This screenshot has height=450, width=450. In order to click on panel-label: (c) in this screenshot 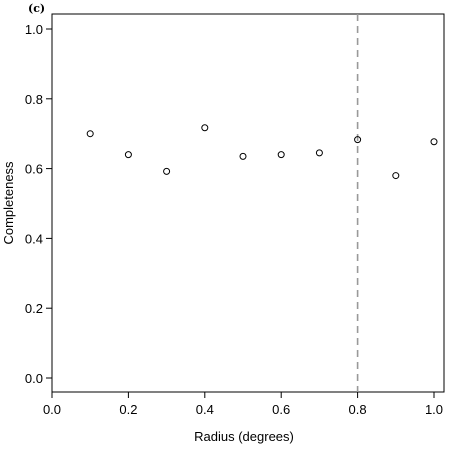, I will do `click(36, 8)`.